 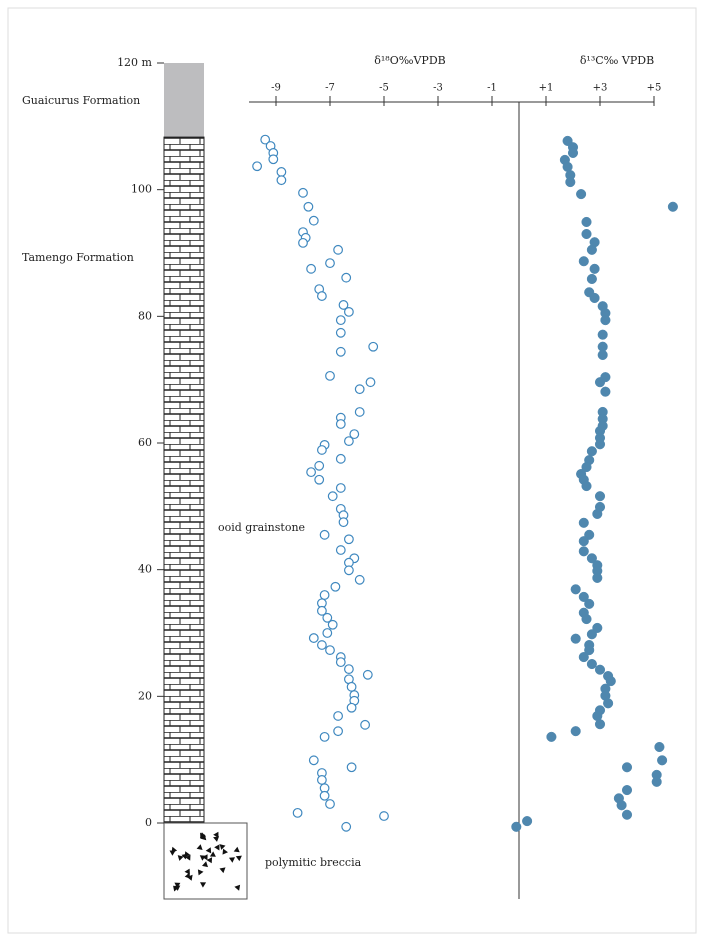 What do you see at coordinates (600, 88) in the screenshot?
I see `x-tick-label: +3` at bounding box center [600, 88].